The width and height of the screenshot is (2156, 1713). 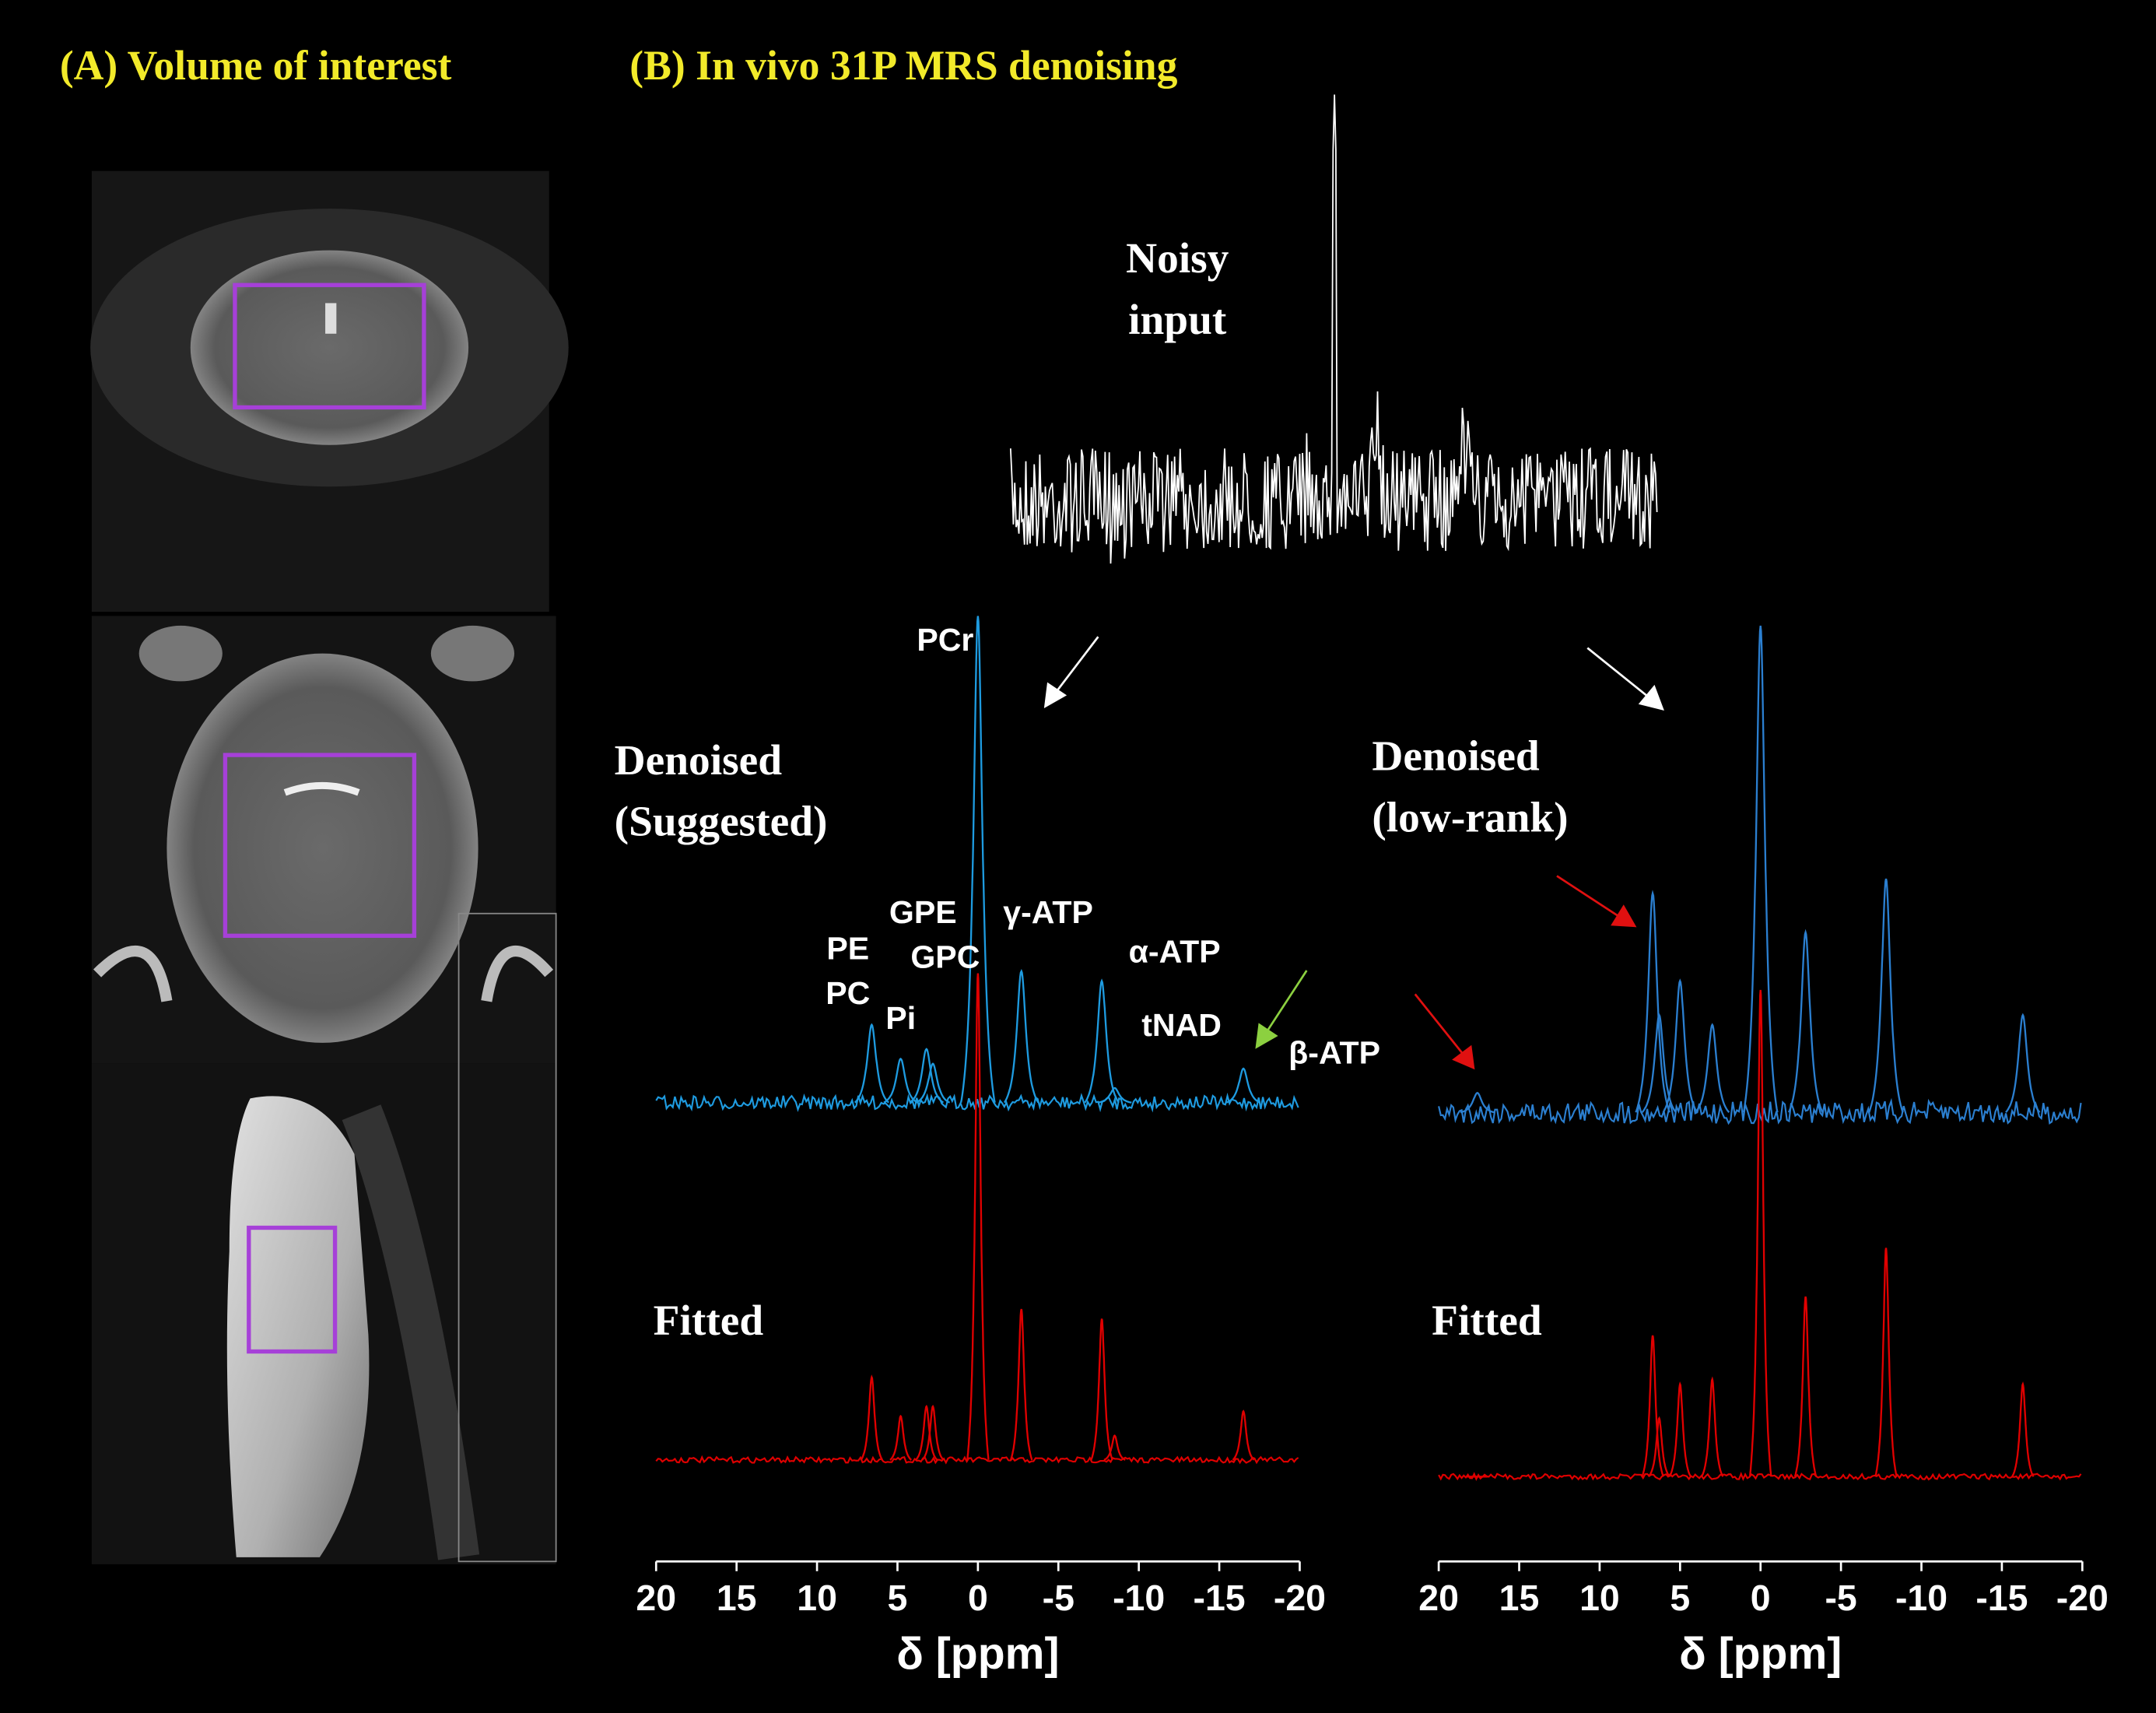 I want to click on mri-coronal, so click(x=323, y=840).